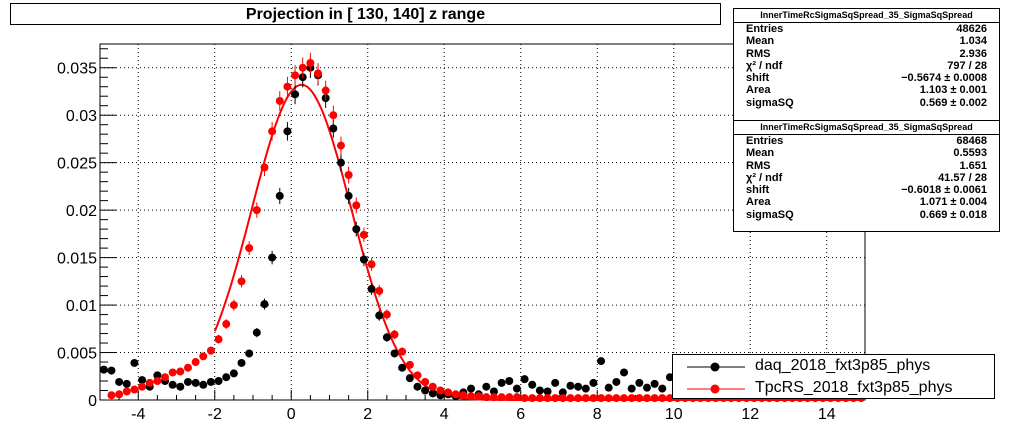 The height and width of the screenshot is (446, 1019). Describe the element at coordinates (953, 90) in the screenshot. I see `stats-value: 1.103 ± 0.001` at that location.